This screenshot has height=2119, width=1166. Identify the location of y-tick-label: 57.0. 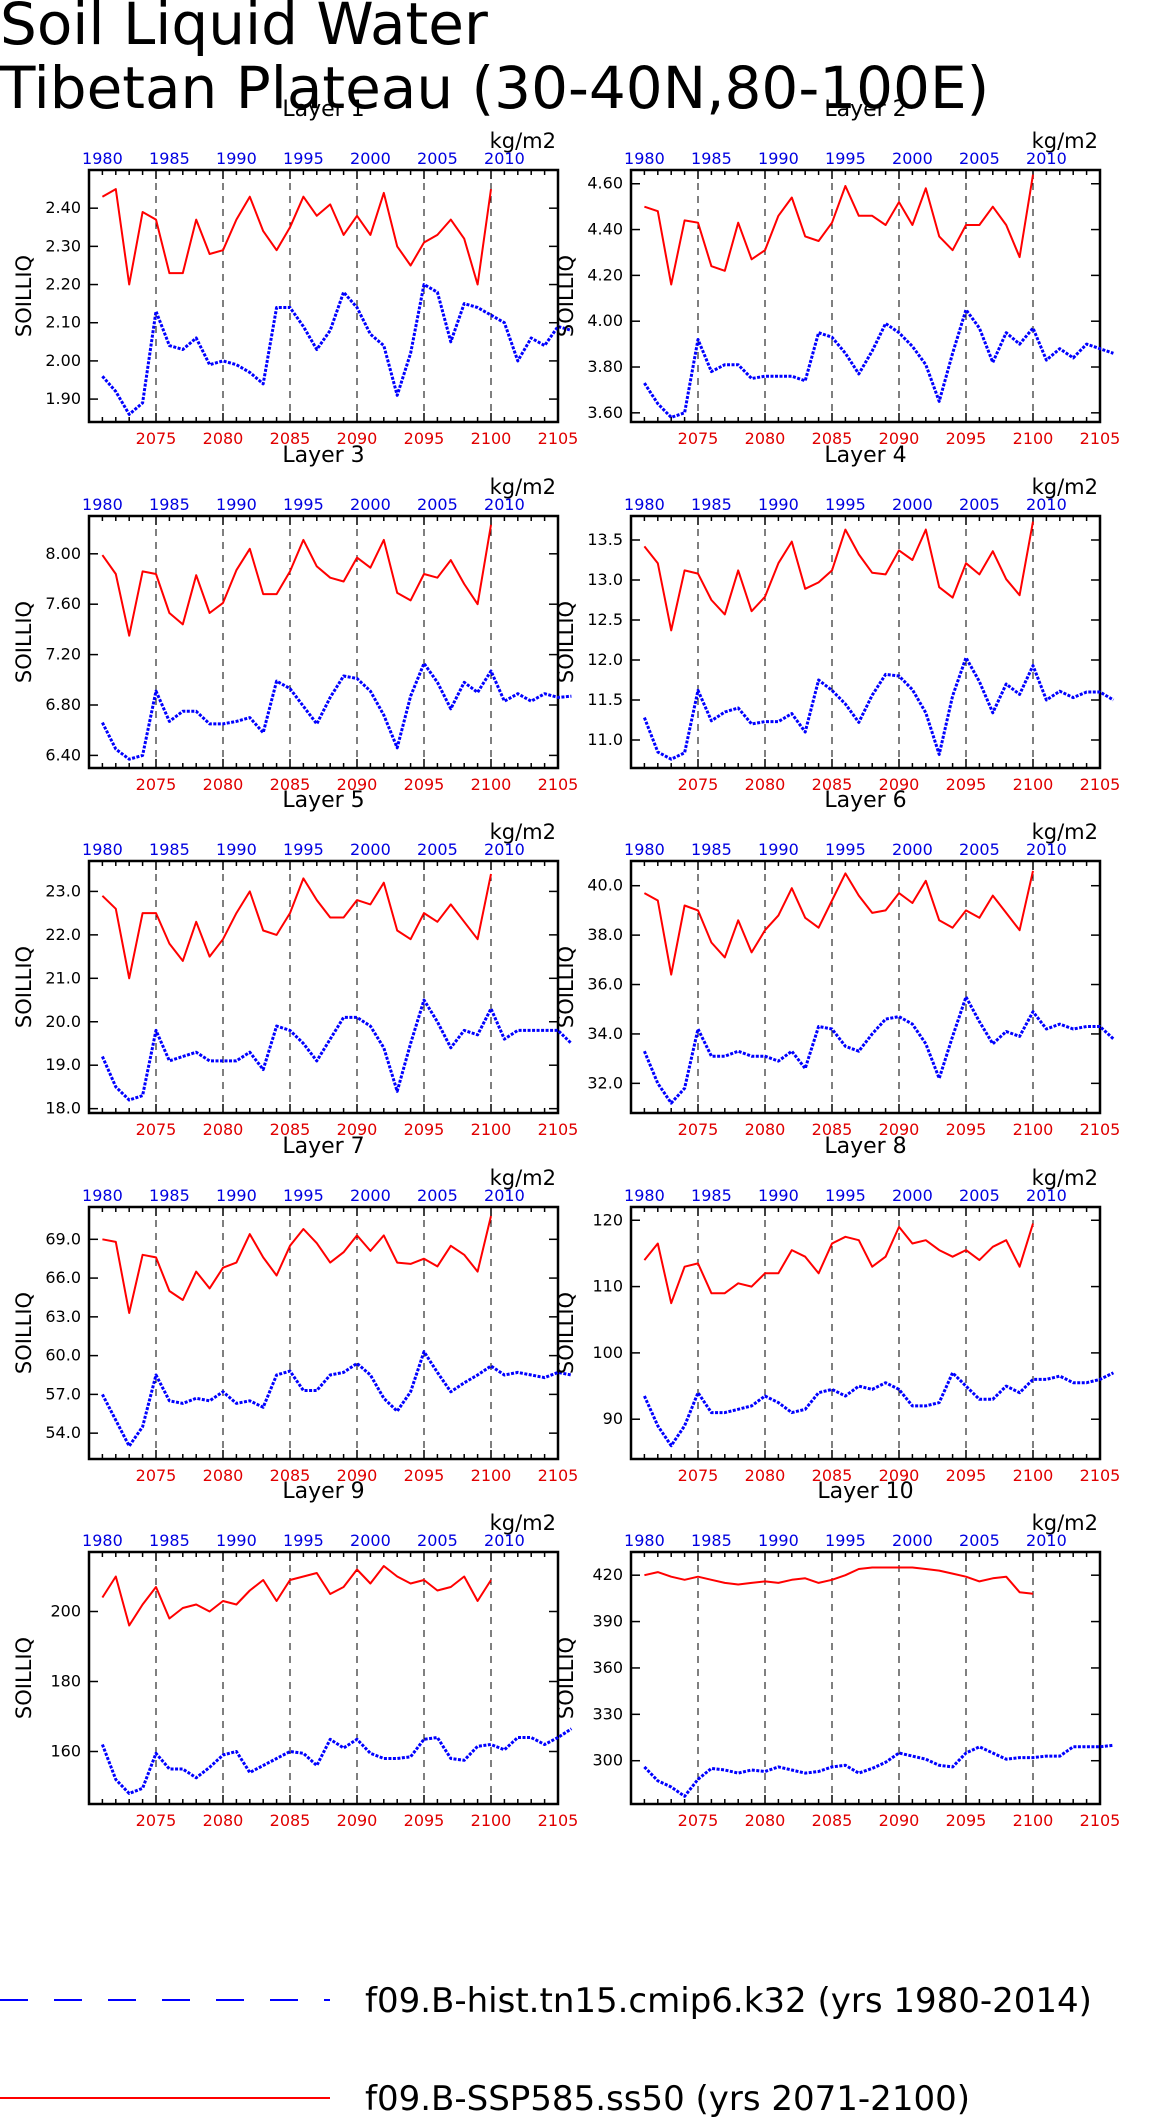
(63, 1393).